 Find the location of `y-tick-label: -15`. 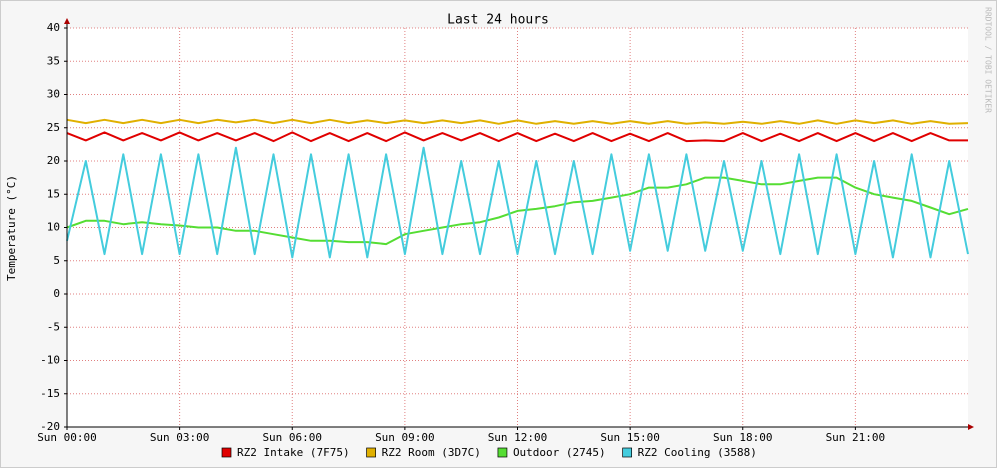

y-tick-label: -15 is located at coordinates (50, 393).